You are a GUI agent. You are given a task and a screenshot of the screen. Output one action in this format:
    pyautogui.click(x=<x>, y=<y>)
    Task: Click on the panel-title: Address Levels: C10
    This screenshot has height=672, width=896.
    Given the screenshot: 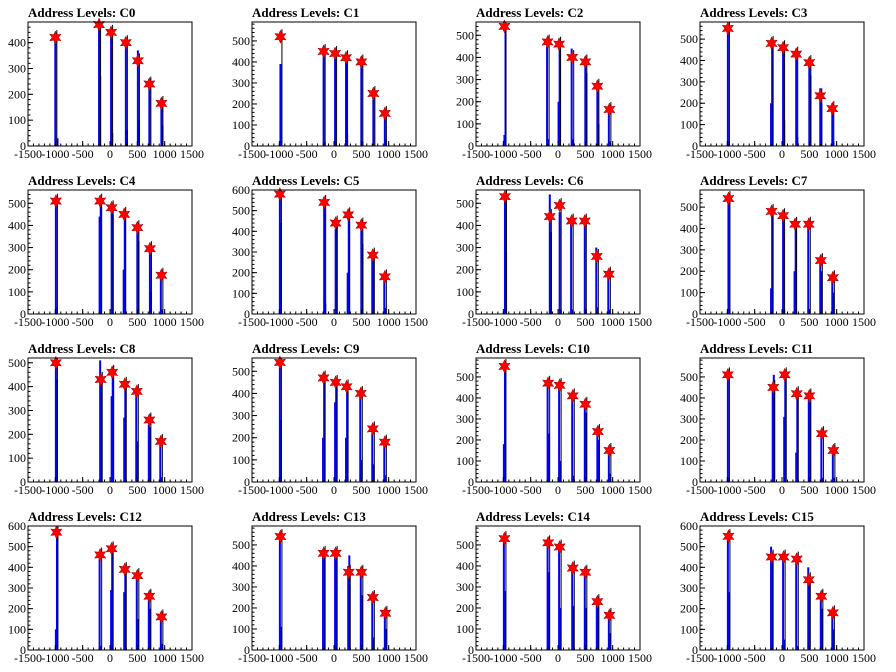 What is the action you would take?
    pyautogui.click(x=533, y=348)
    